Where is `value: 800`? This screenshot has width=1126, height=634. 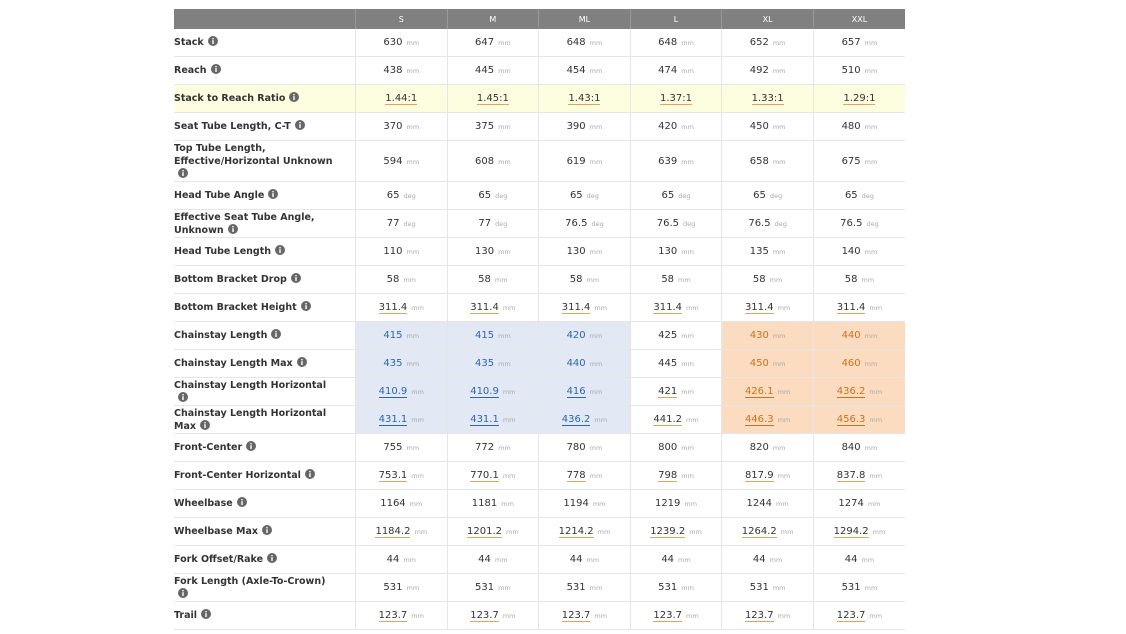 value: 800 is located at coordinates (668, 447).